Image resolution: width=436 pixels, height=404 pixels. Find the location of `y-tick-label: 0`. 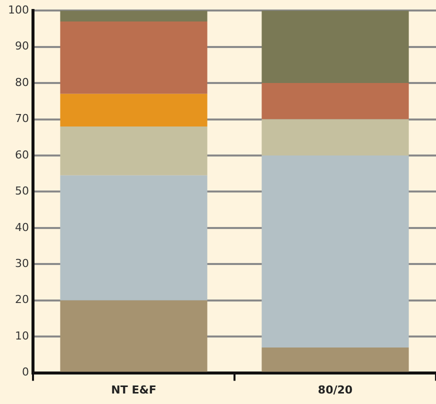

y-tick-label: 0 is located at coordinates (25, 372).